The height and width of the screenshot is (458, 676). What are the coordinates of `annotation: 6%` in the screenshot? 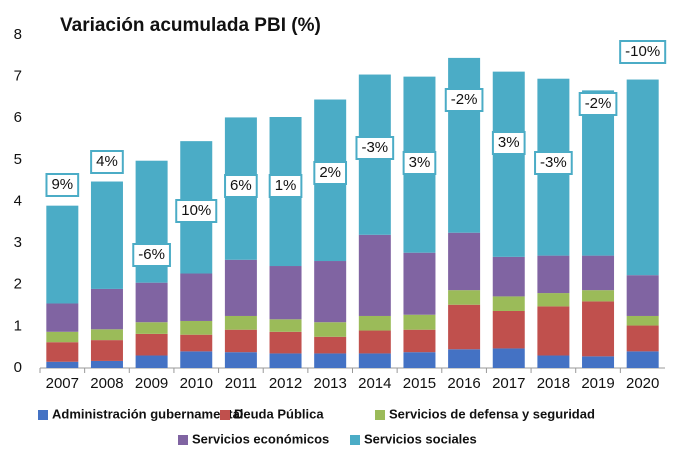 It's located at (241, 185).